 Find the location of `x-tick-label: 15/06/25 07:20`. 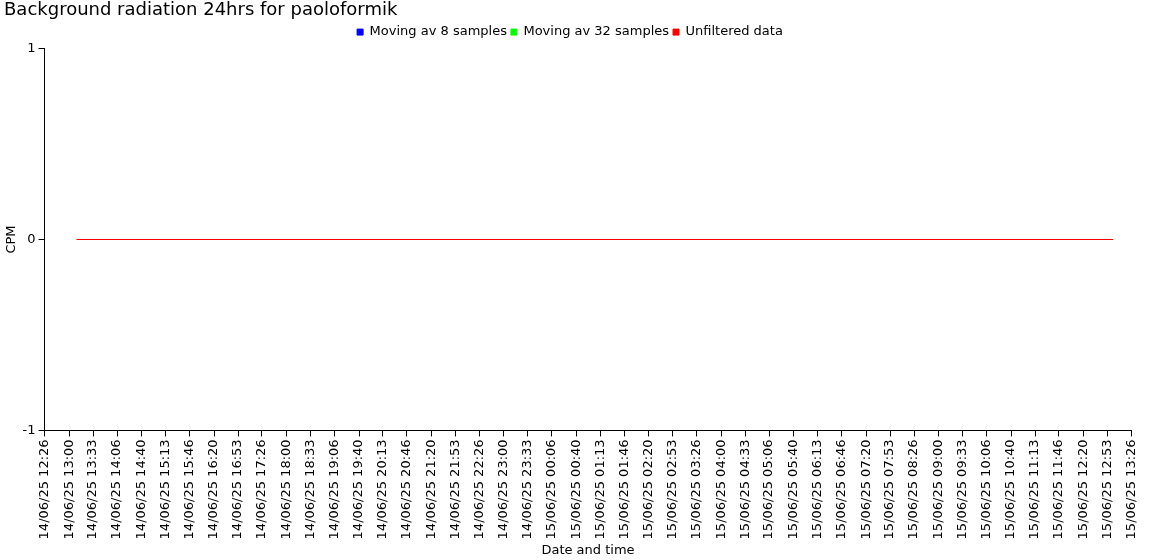

x-tick-label: 15/06/25 07:20 is located at coordinates (865, 489).